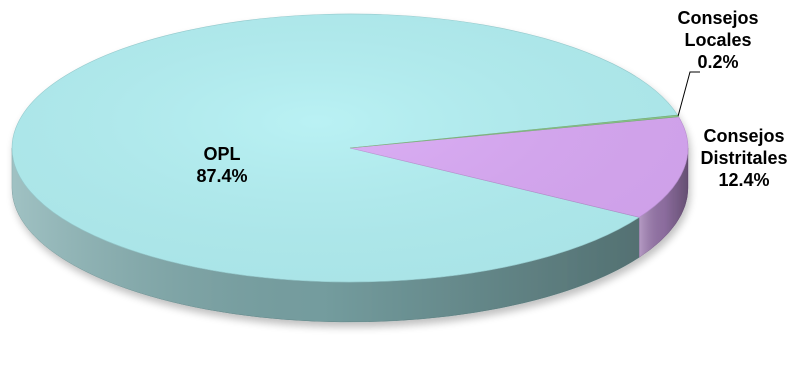  What do you see at coordinates (221, 176) in the screenshot?
I see `pie-label-line: 87.4%` at bounding box center [221, 176].